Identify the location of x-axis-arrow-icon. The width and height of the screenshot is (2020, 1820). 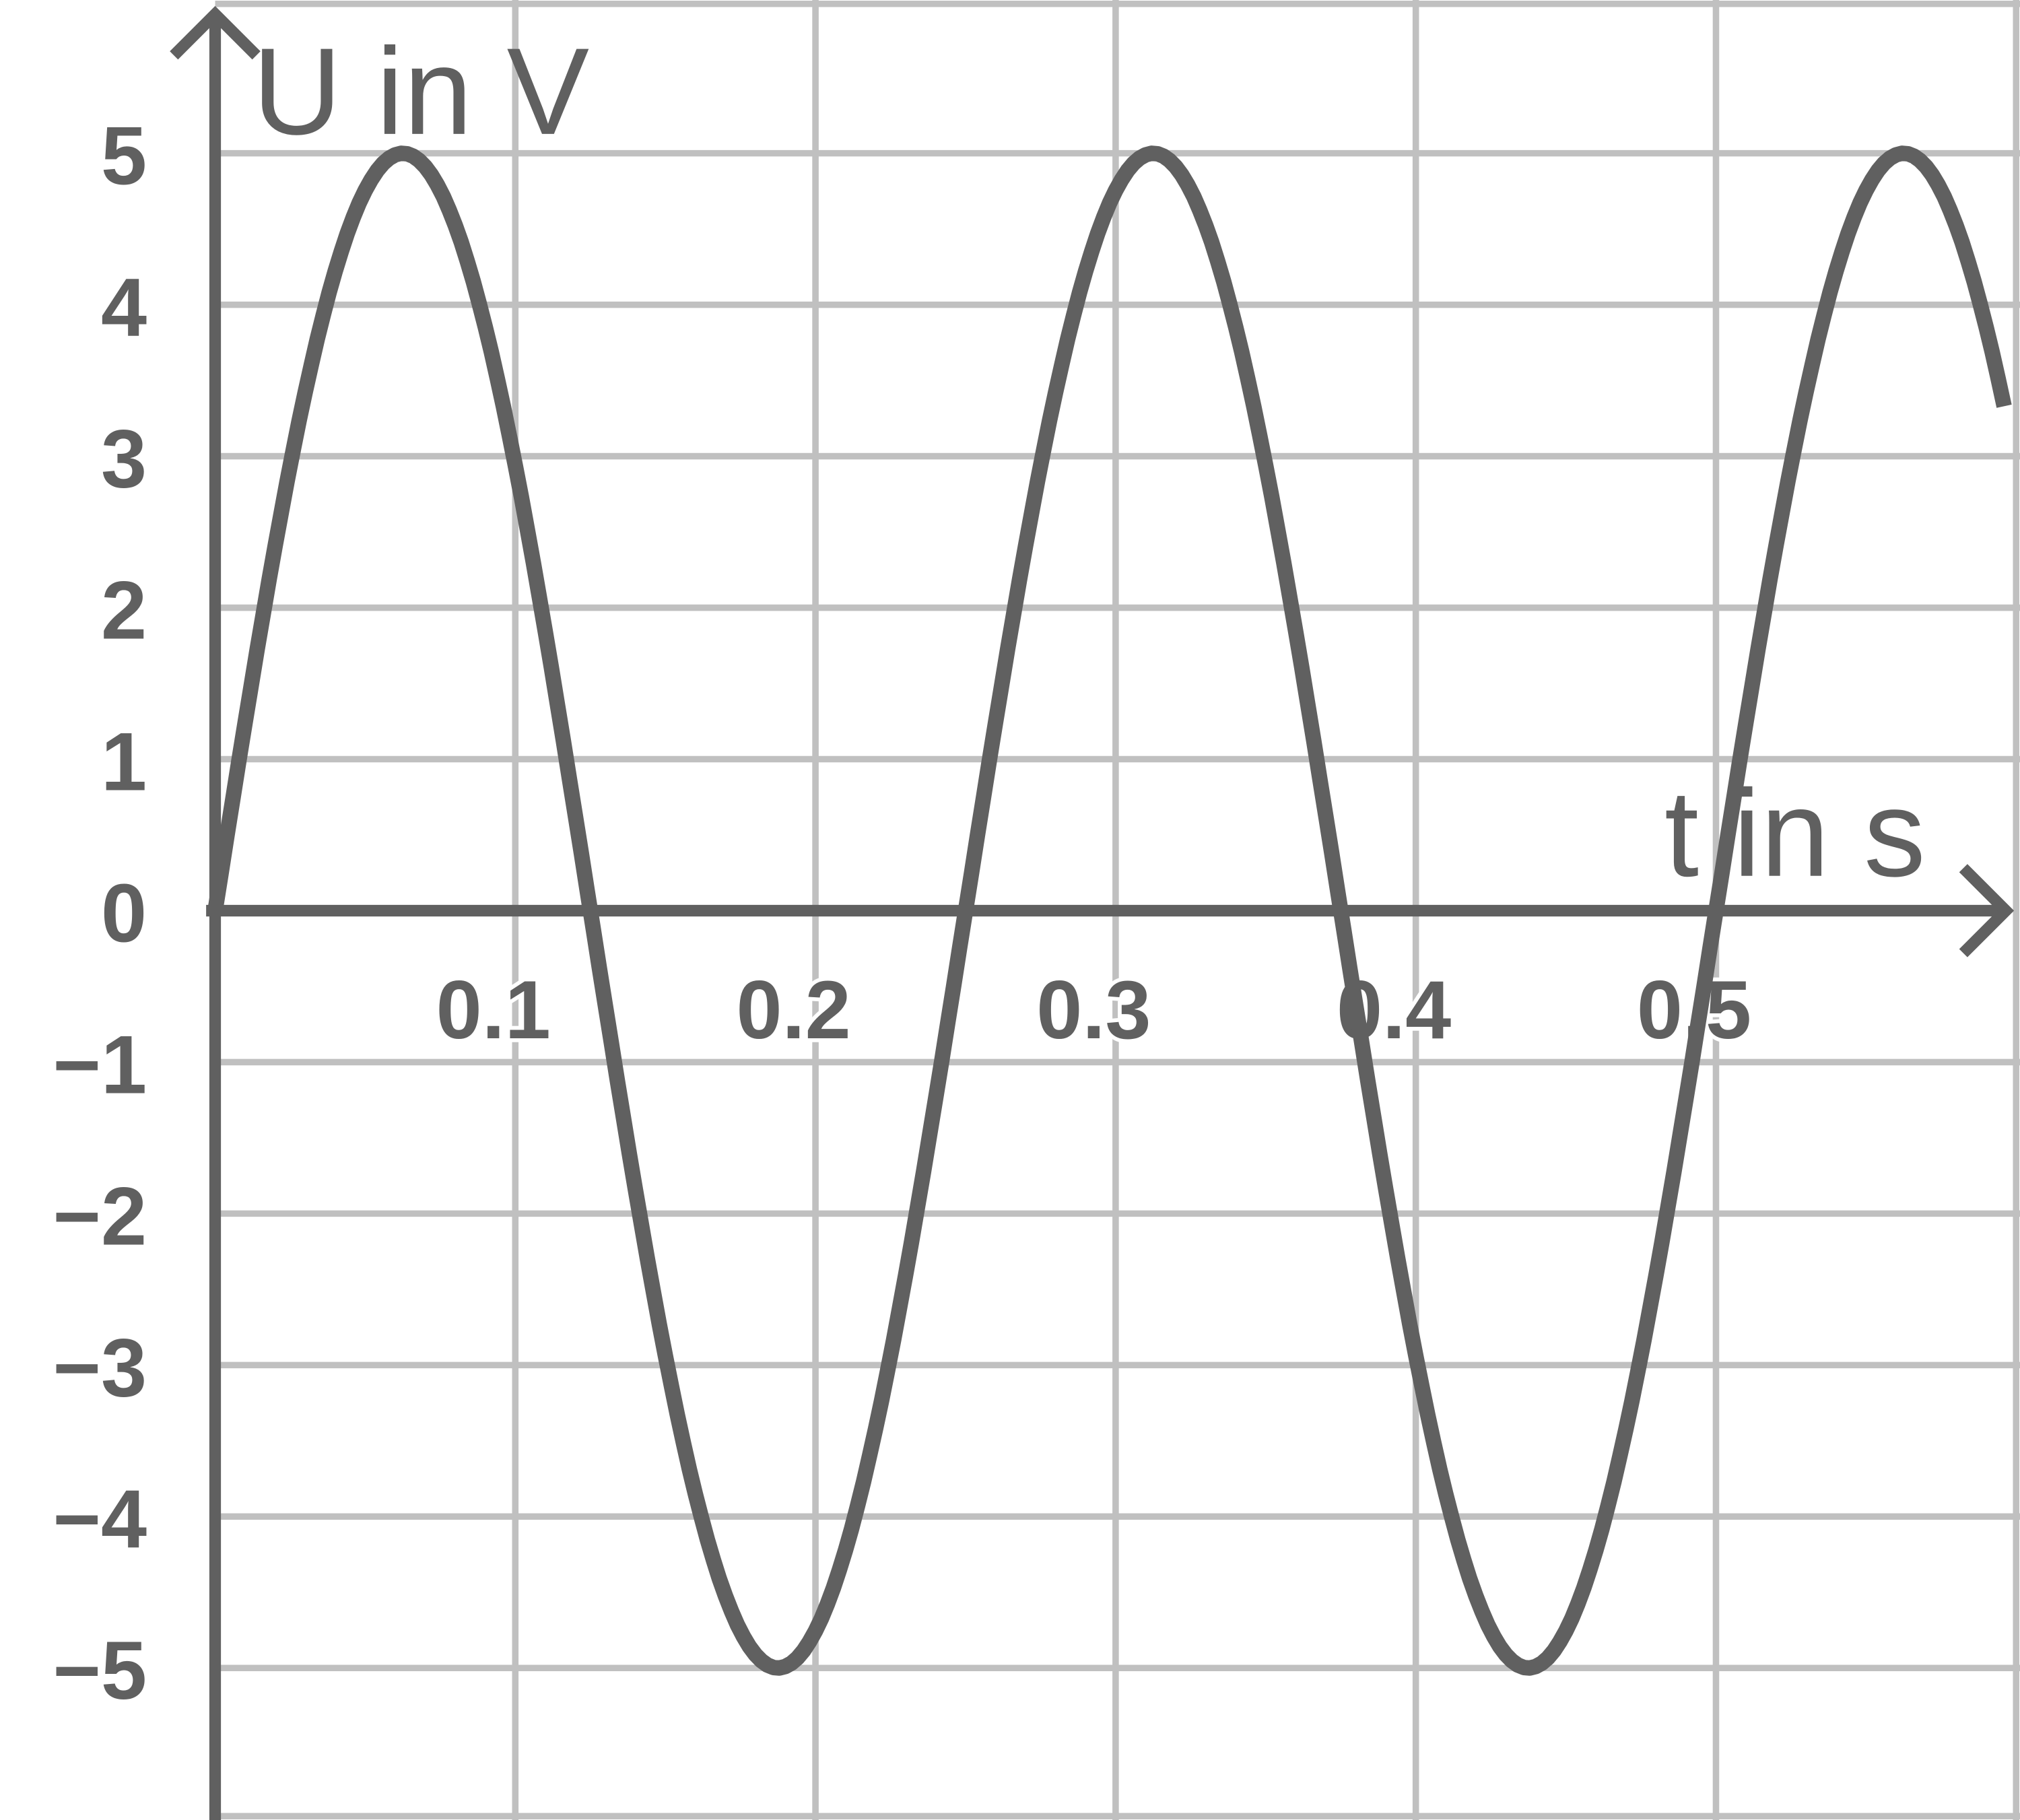
(1987, 911).